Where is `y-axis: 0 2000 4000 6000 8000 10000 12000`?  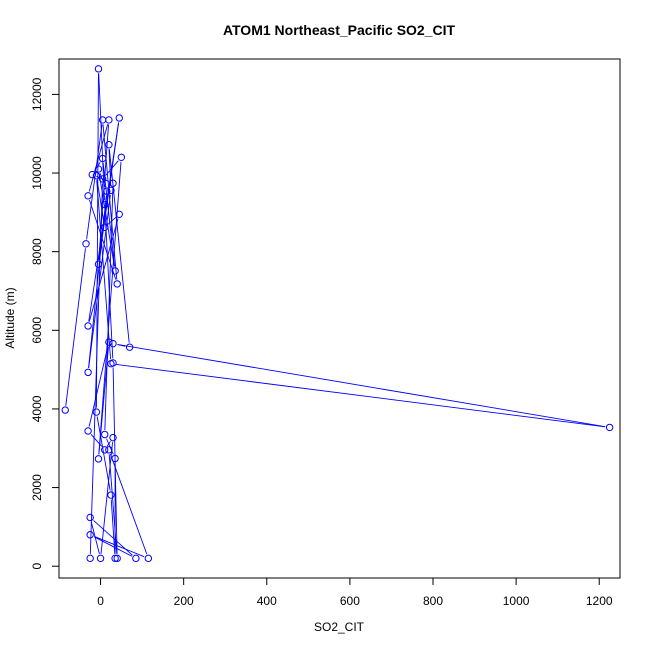
y-axis: 0 2000 4000 6000 8000 10000 12000 is located at coordinates (45, 323).